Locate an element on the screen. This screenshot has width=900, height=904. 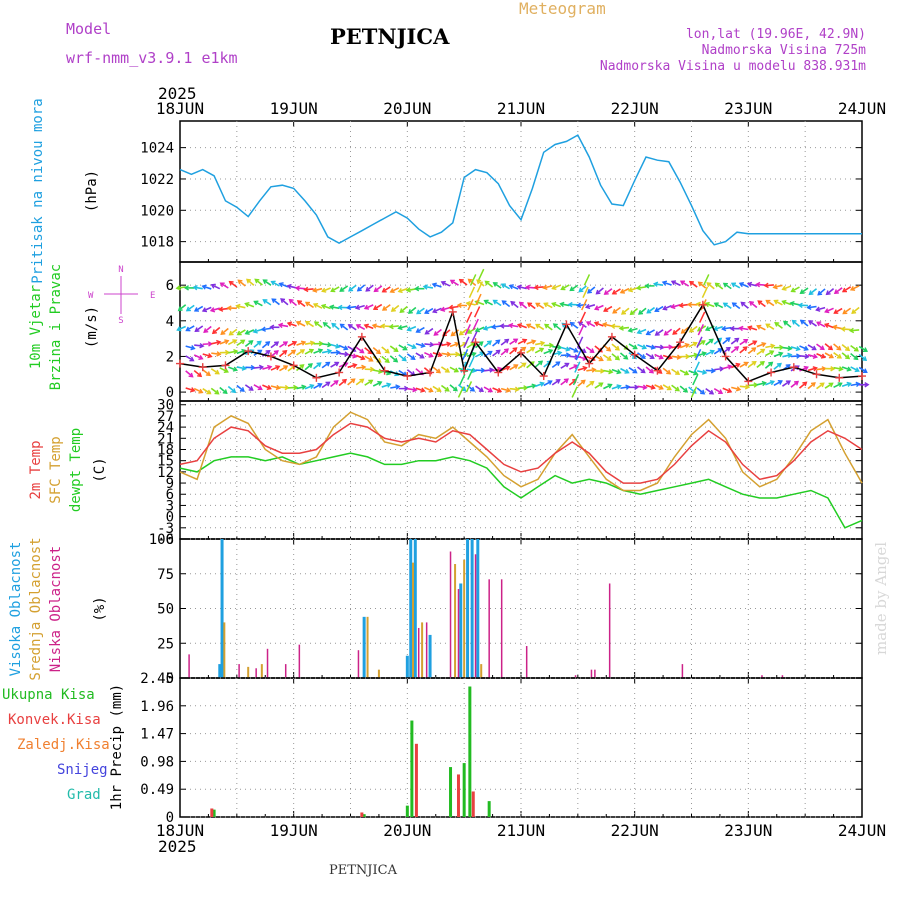
footer-station: PETNJICA is located at coordinates (363, 870).